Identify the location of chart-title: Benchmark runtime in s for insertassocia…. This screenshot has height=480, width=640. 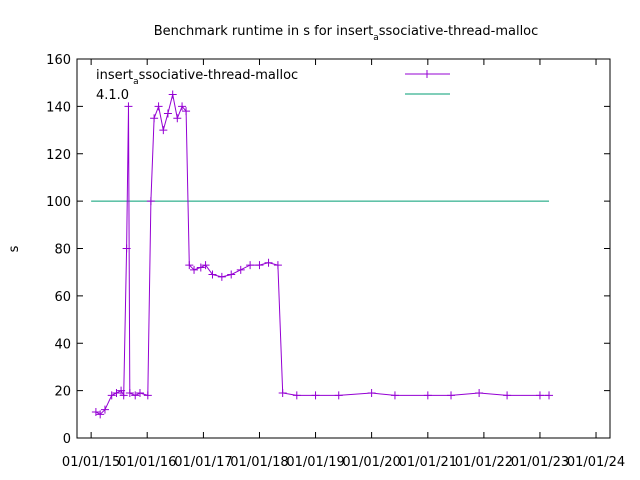
(346, 33).